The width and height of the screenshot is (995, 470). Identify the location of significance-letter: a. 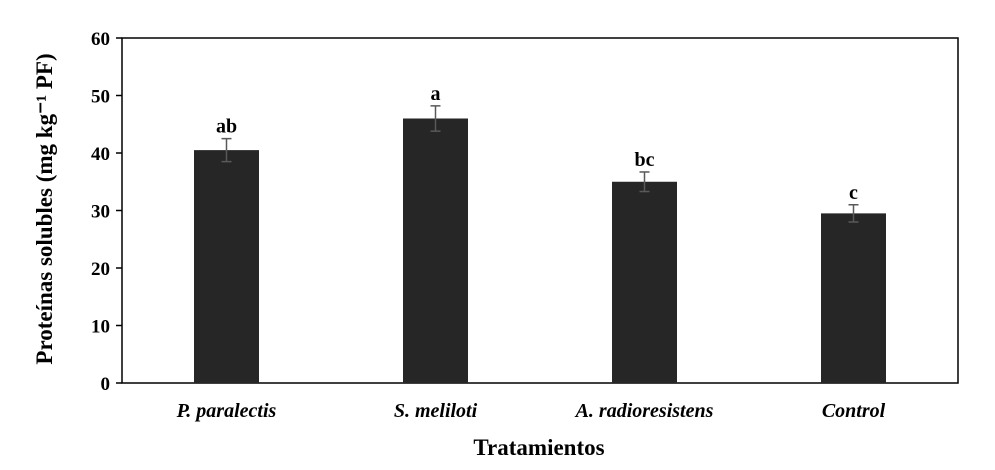
(436, 94).